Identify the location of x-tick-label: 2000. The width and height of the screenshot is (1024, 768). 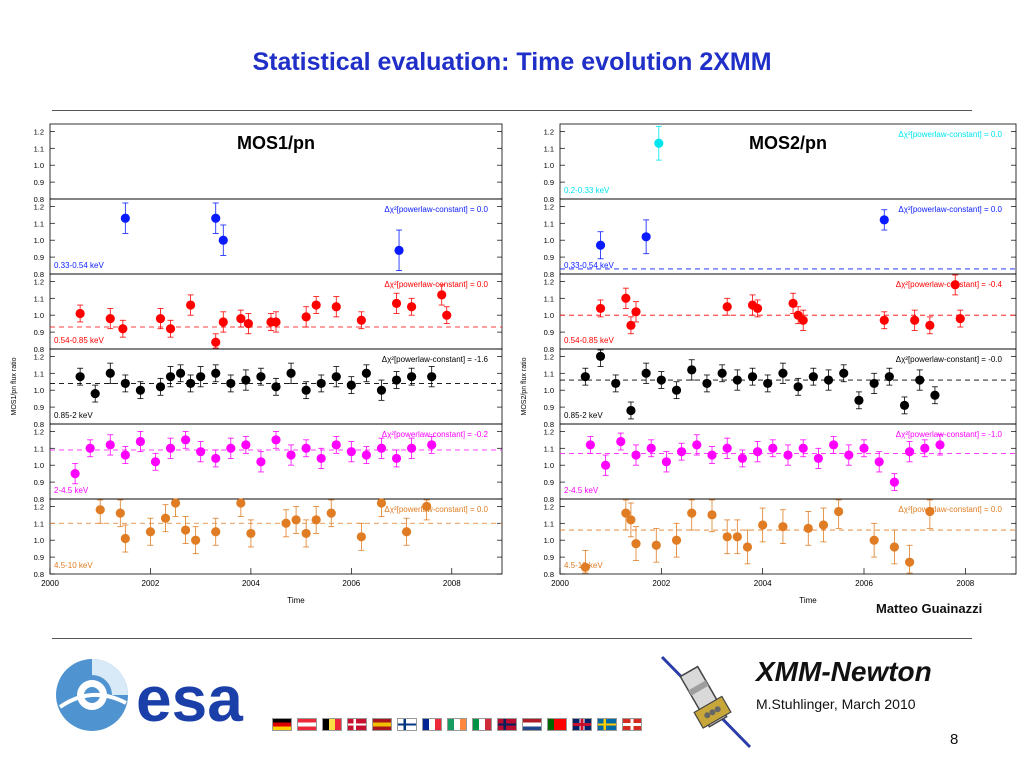
(560, 583).